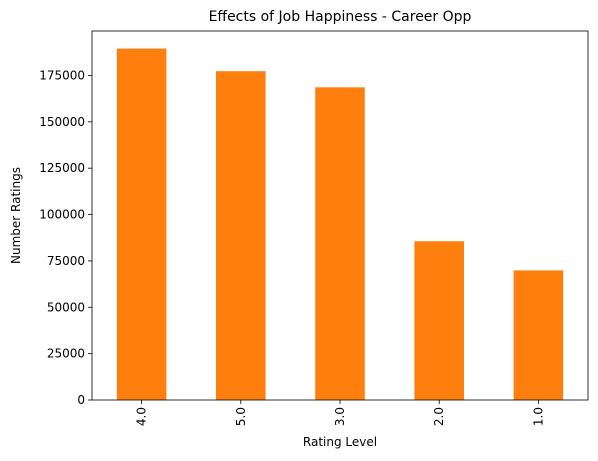 This screenshot has height=461, width=598. What do you see at coordinates (16, 215) in the screenshot?
I see `y-axis-label: Number Ratings` at bounding box center [16, 215].